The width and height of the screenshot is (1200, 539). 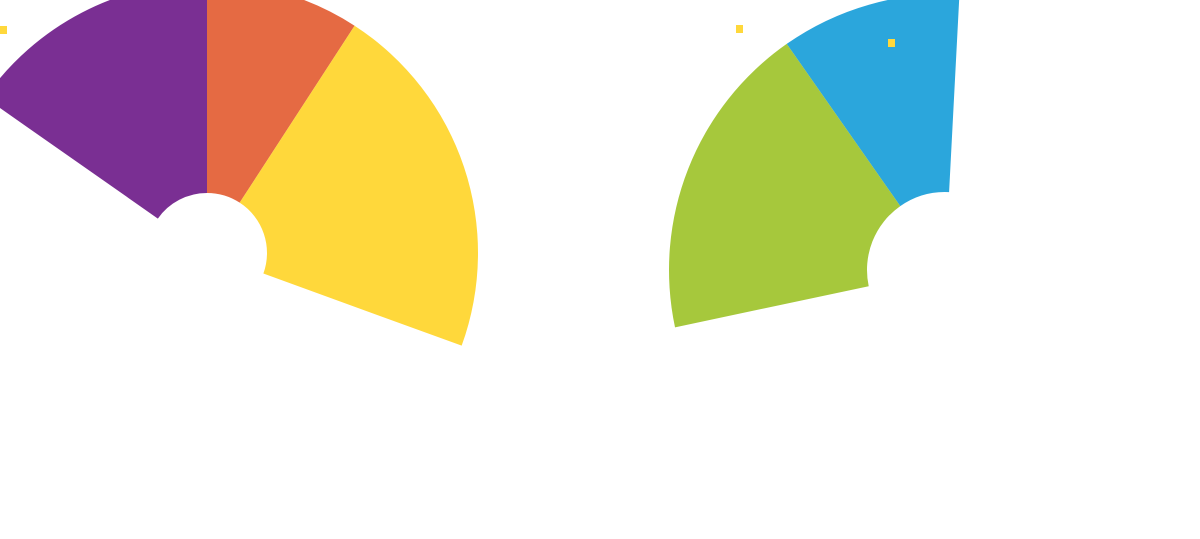 I want to click on marker-center-top, so click(x=739, y=29).